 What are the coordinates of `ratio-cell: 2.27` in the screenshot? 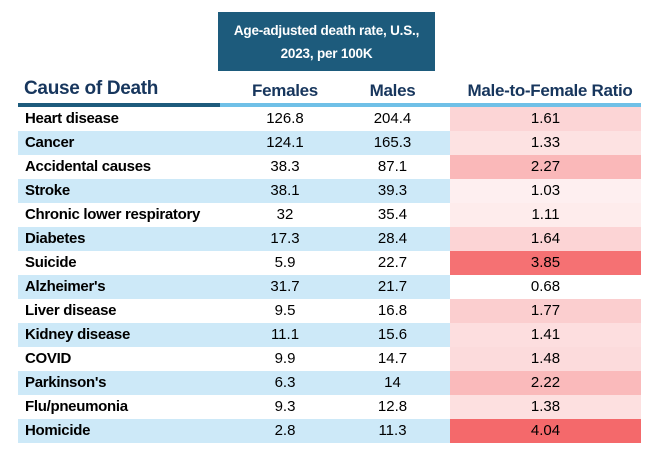 It's located at (545, 167).